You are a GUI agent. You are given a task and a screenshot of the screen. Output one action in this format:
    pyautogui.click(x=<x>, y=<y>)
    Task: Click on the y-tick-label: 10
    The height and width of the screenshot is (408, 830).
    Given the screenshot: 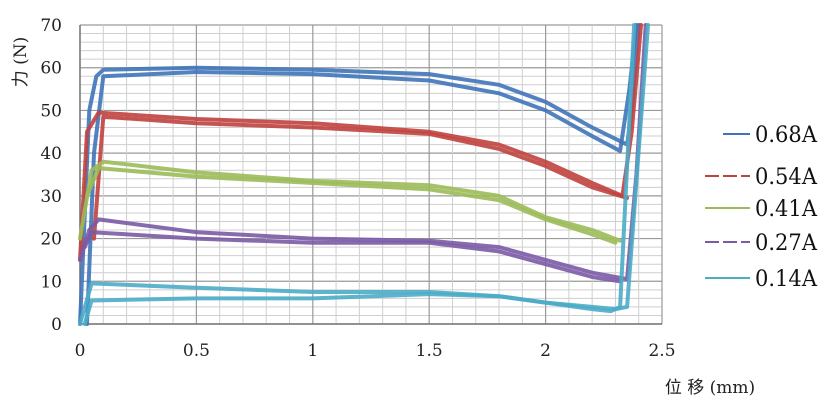 What is the action you would take?
    pyautogui.click(x=51, y=282)
    